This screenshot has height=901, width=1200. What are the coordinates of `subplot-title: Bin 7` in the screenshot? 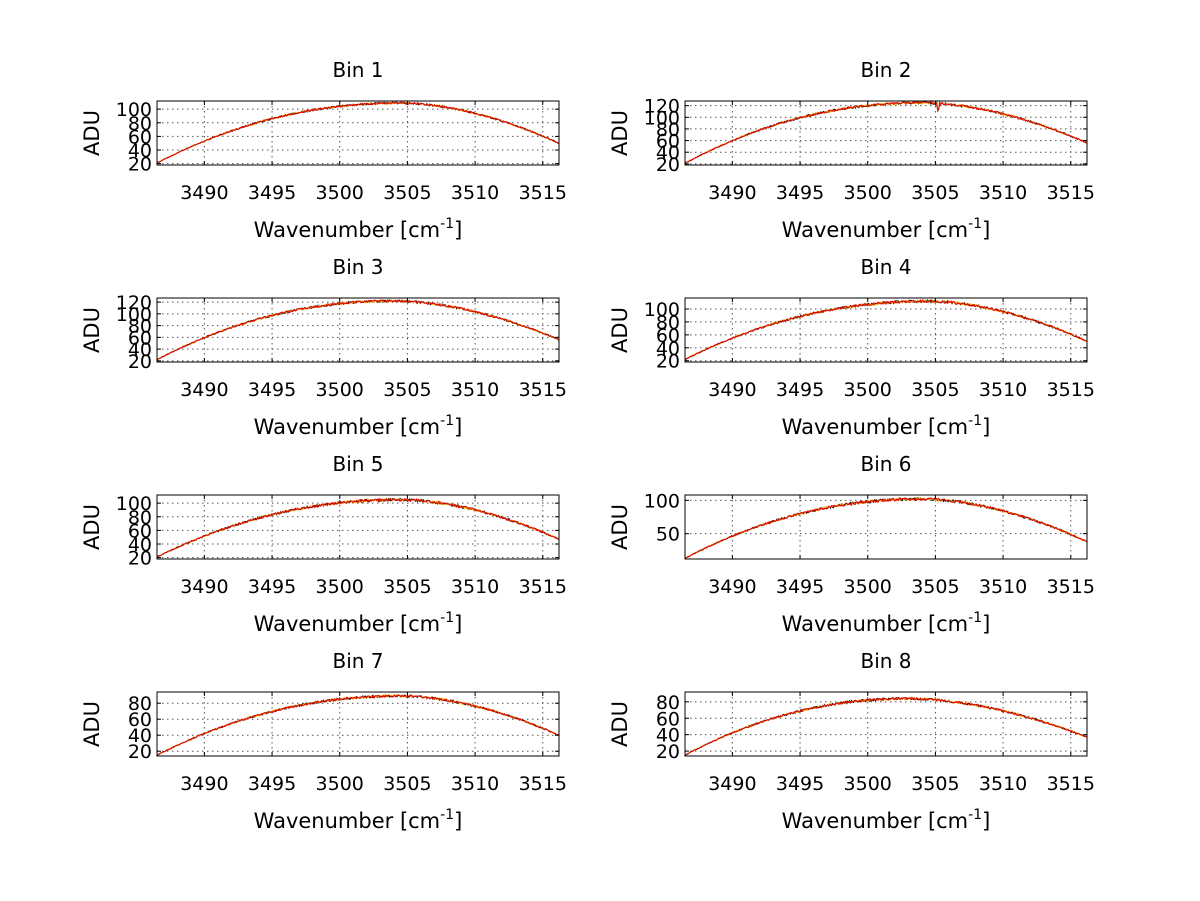 It's located at (357, 661).